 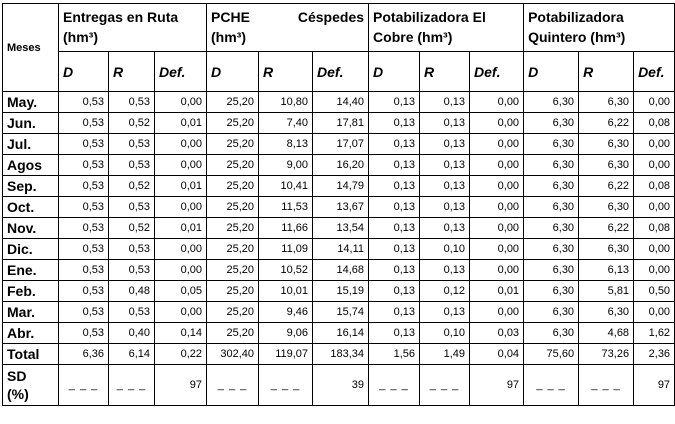 What do you see at coordinates (341, 207) in the screenshot?
I see `value-cell: 13,67` at bounding box center [341, 207].